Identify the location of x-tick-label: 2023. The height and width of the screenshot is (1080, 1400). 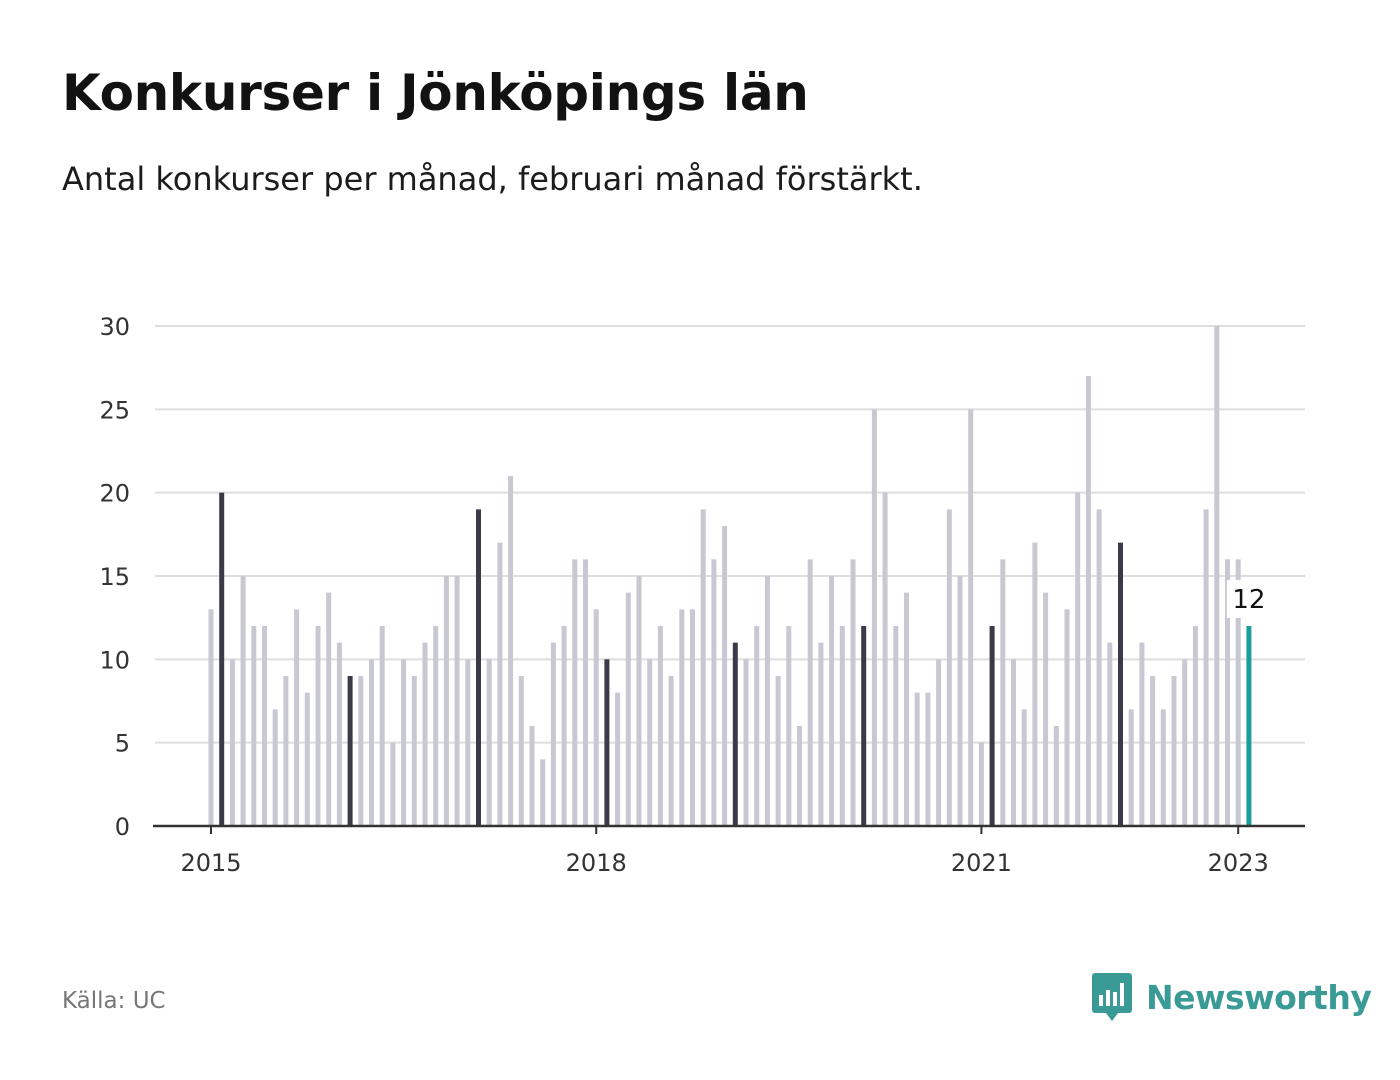
(1238, 863).